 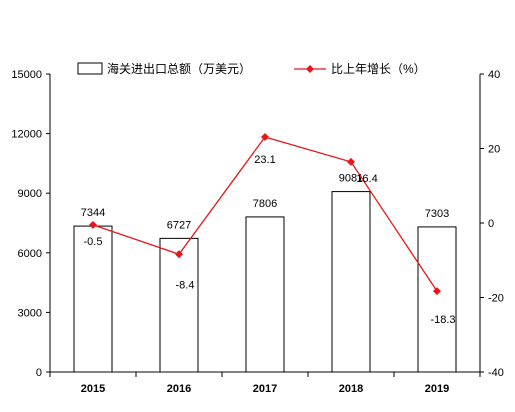 What do you see at coordinates (30, 194) in the screenshot?
I see `left-axis-tick-label: 9000` at bounding box center [30, 194].